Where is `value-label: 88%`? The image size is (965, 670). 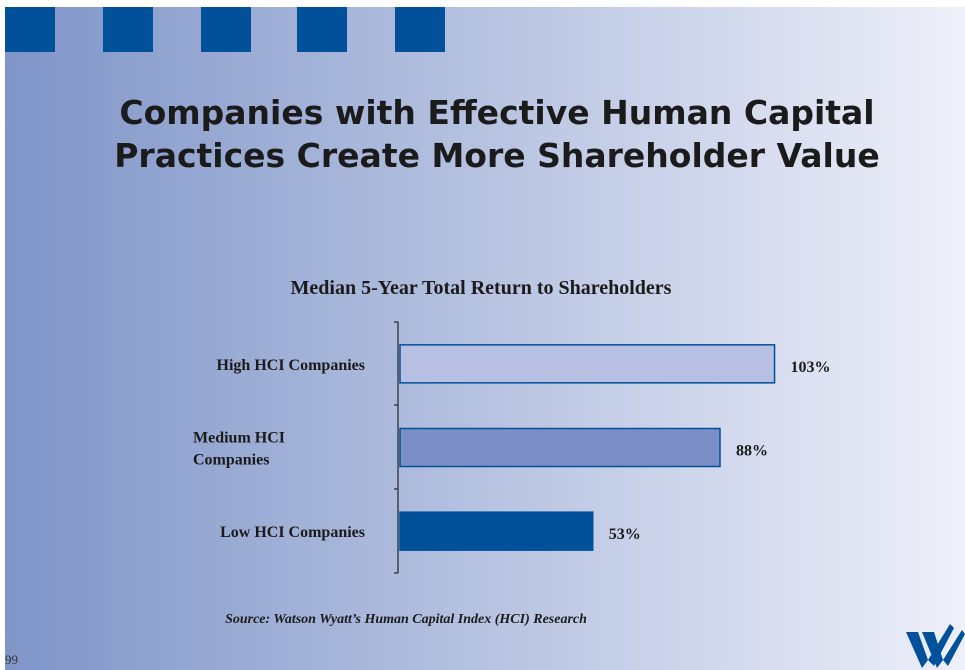 value-label: 88% is located at coordinates (752, 451).